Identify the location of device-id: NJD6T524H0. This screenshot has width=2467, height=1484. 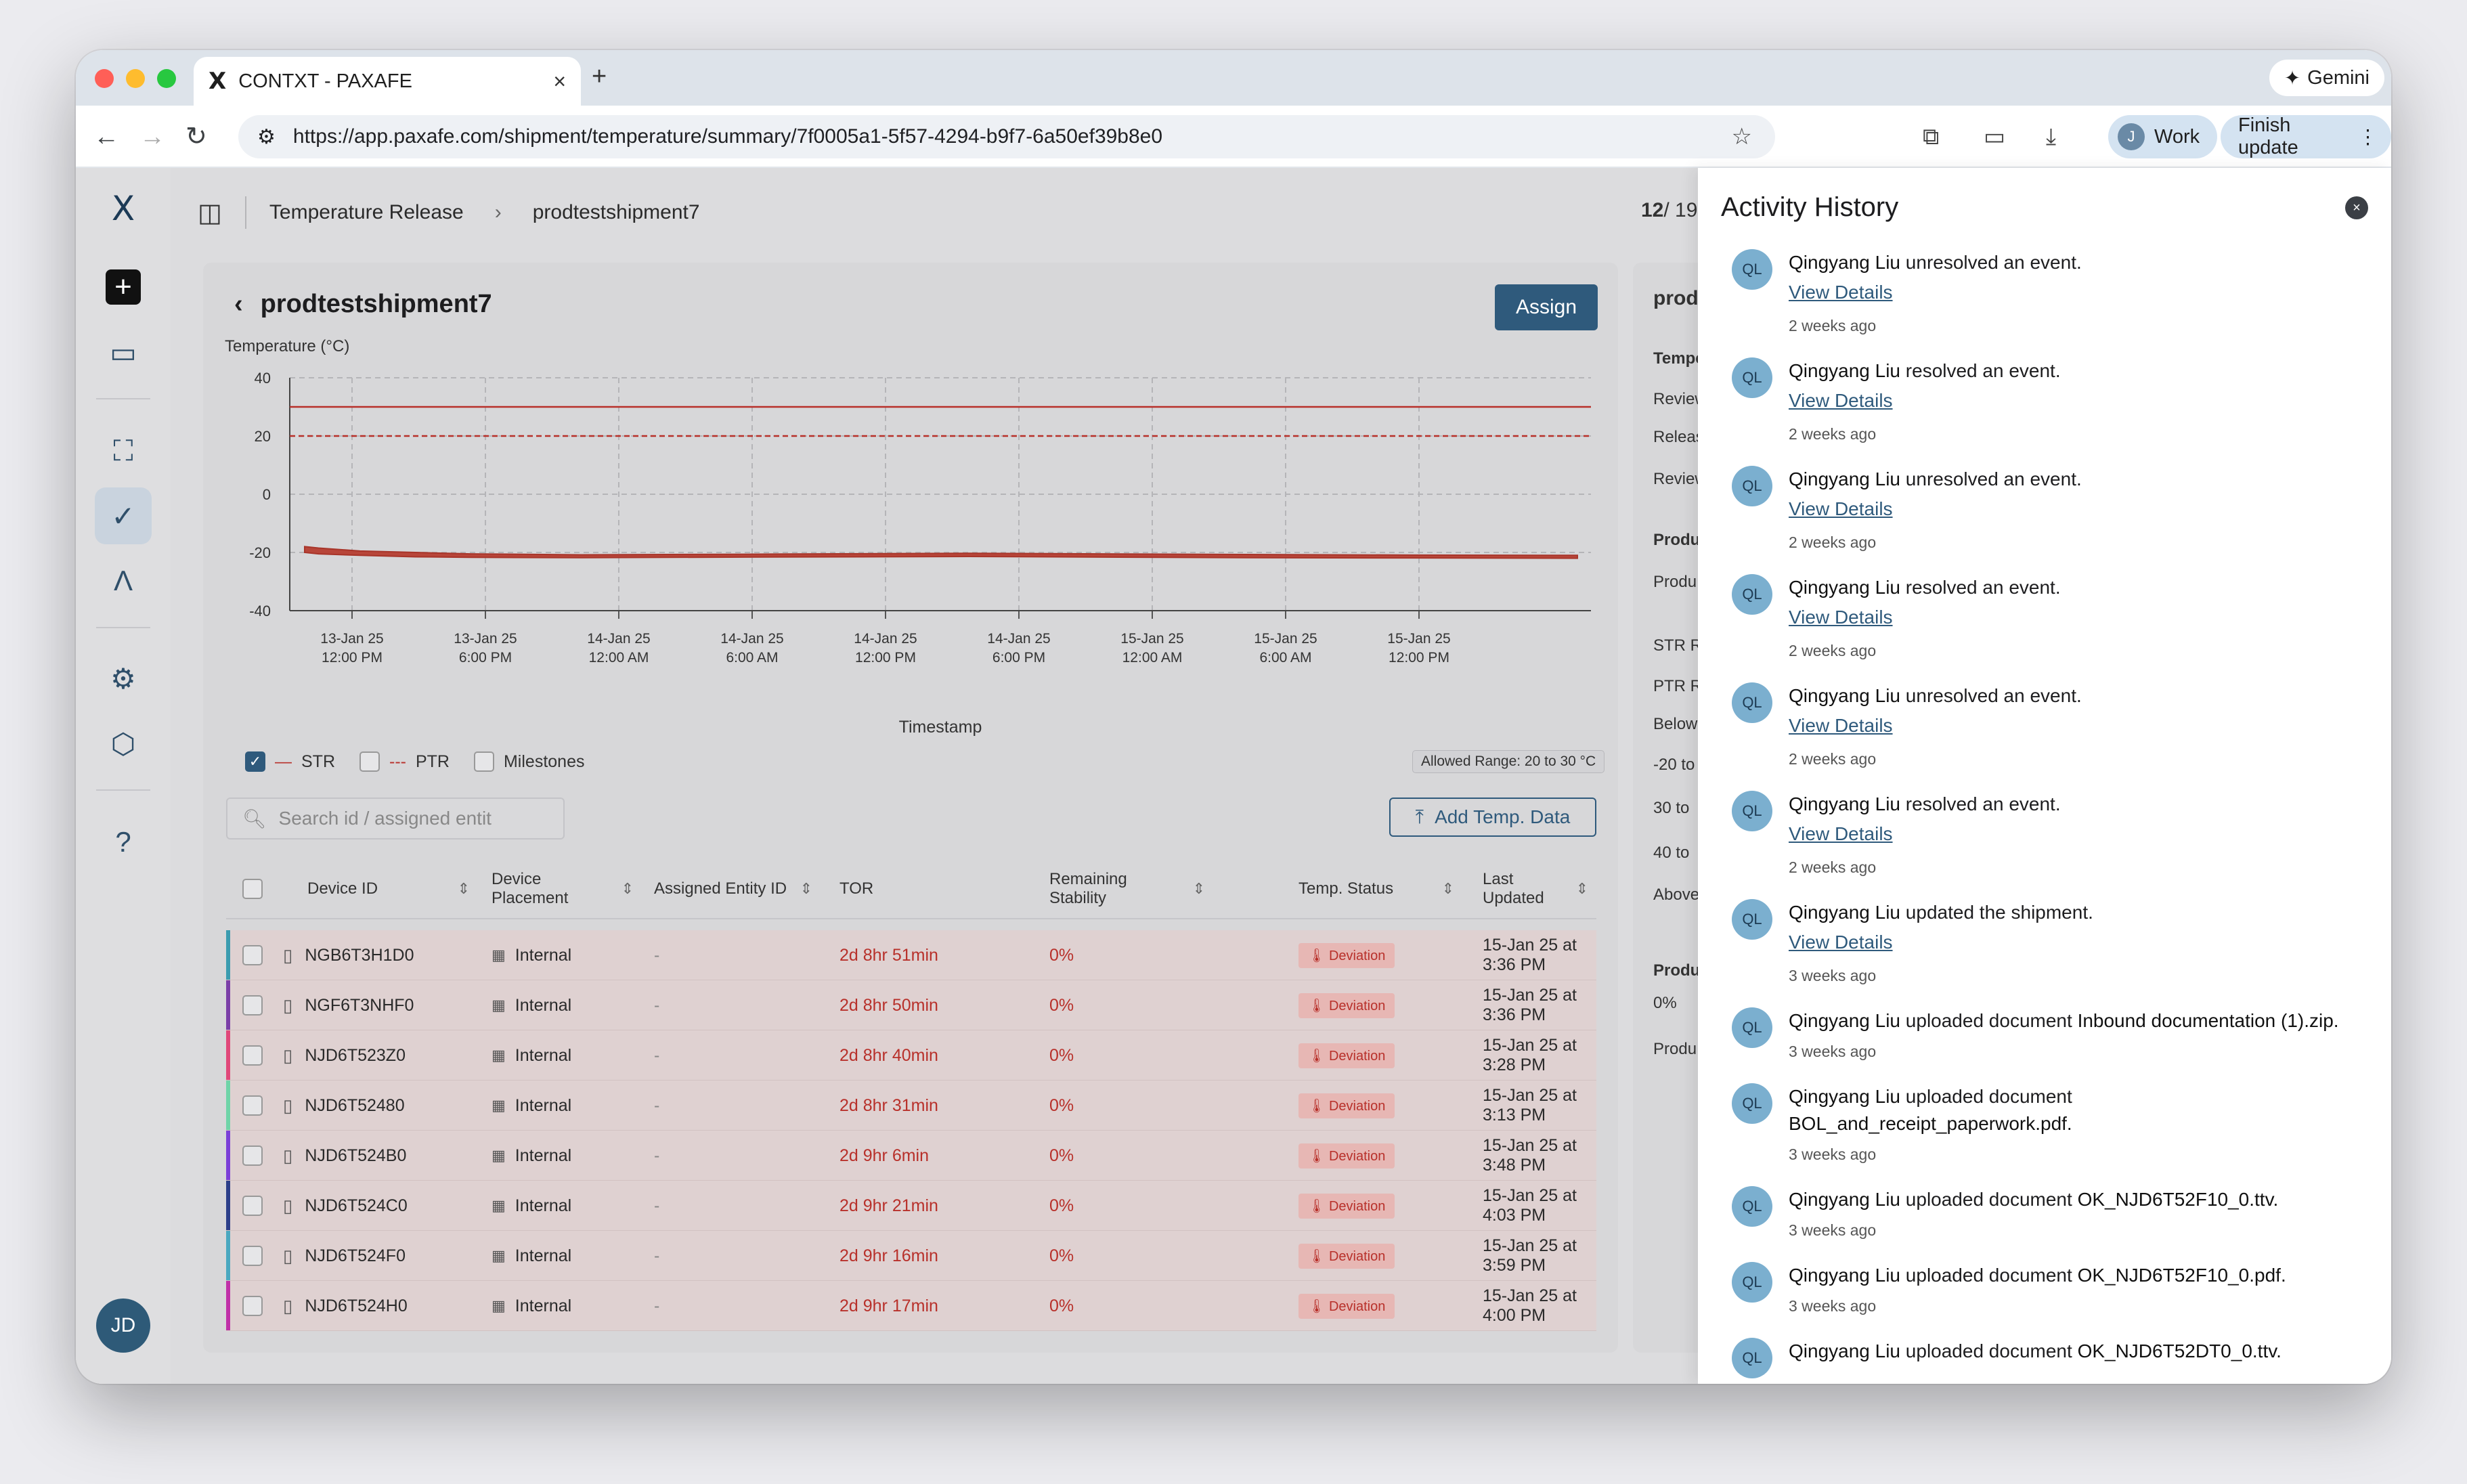
(356, 1305).